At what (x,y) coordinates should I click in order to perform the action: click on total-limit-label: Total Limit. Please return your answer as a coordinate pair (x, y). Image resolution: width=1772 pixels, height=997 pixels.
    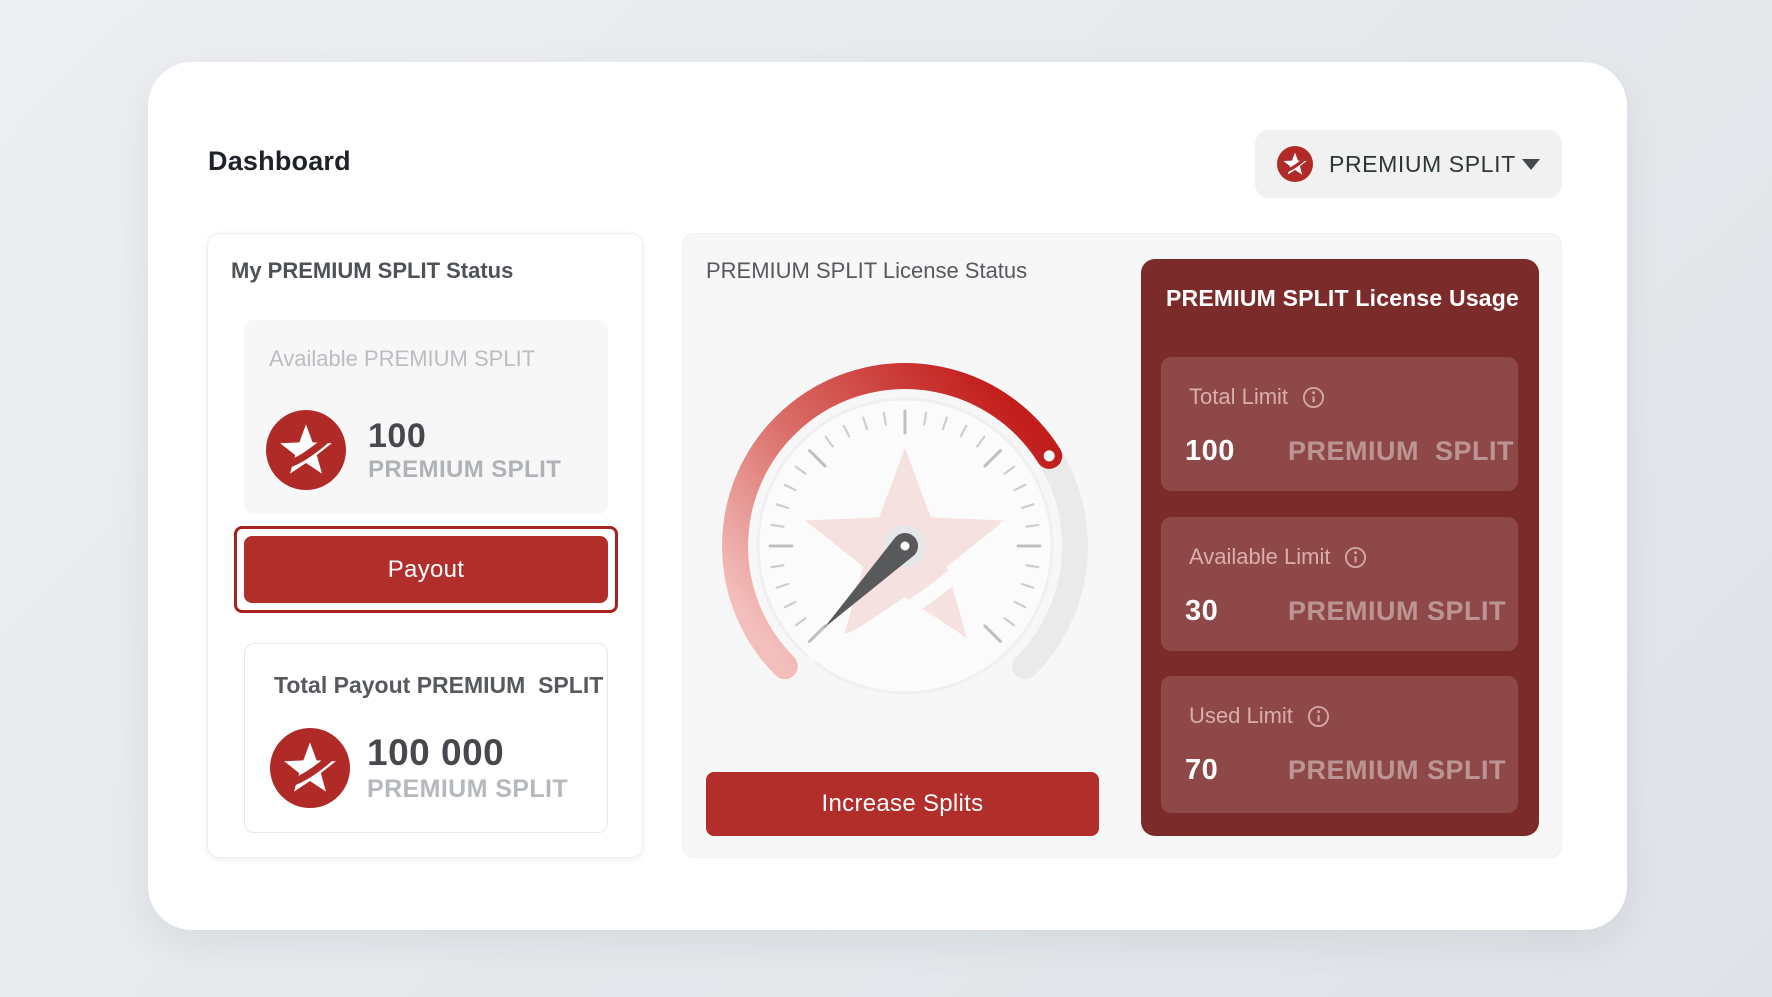
    Looking at the image, I should click on (1257, 397).